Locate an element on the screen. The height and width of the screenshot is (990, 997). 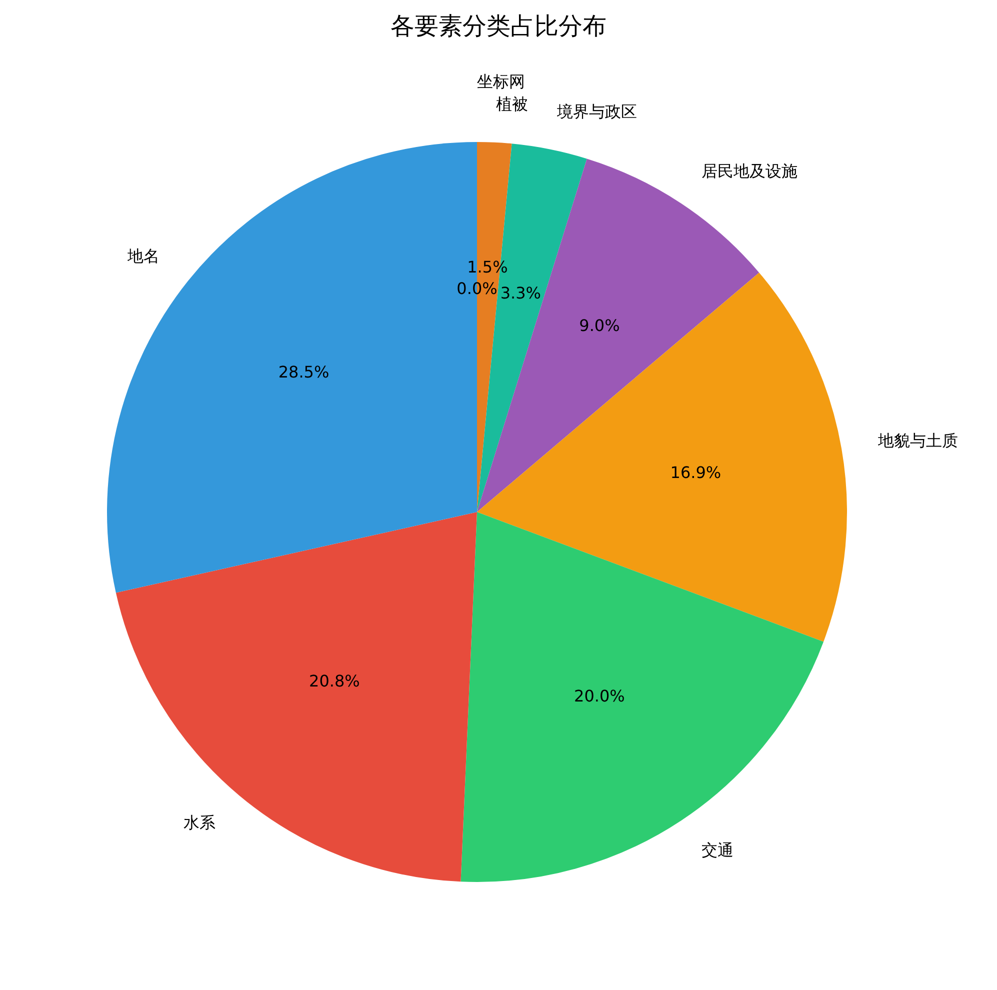
slice-label: 境界与政区 is located at coordinates (597, 112).